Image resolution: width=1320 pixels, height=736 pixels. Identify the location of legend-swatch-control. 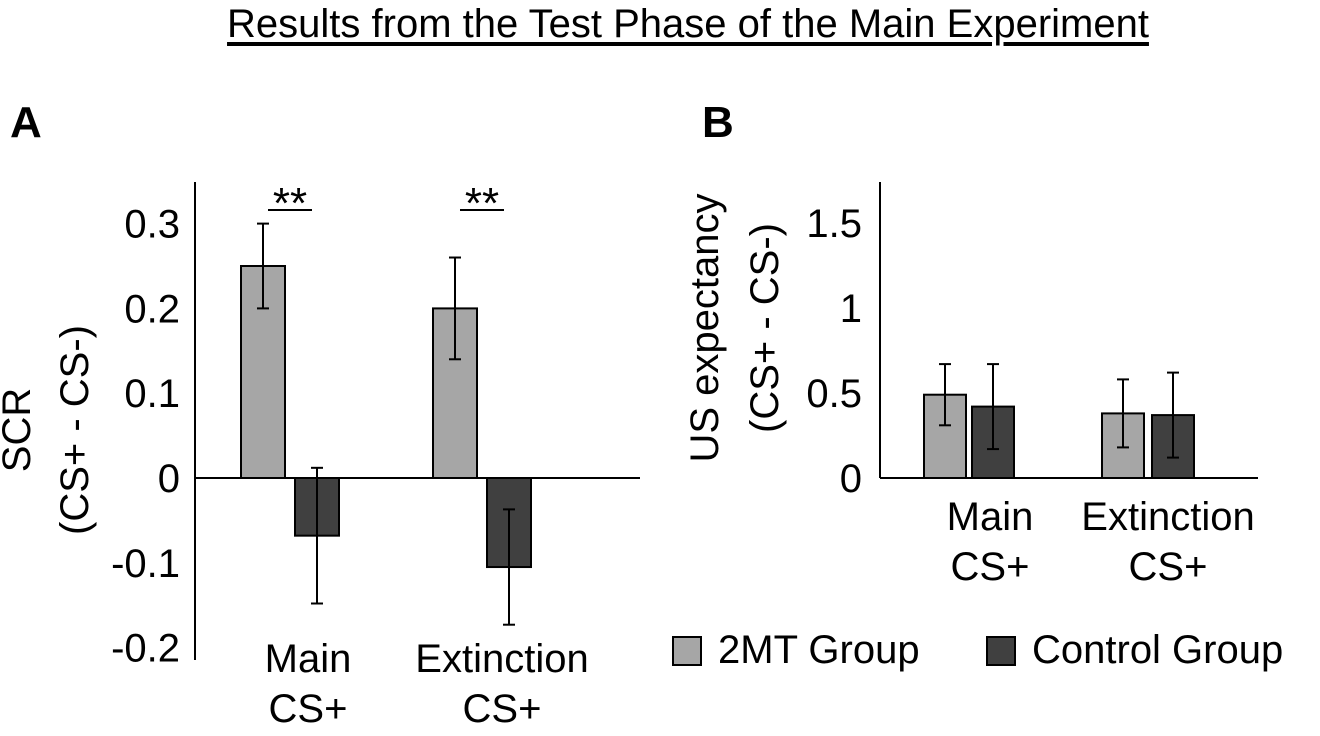
(1001, 650).